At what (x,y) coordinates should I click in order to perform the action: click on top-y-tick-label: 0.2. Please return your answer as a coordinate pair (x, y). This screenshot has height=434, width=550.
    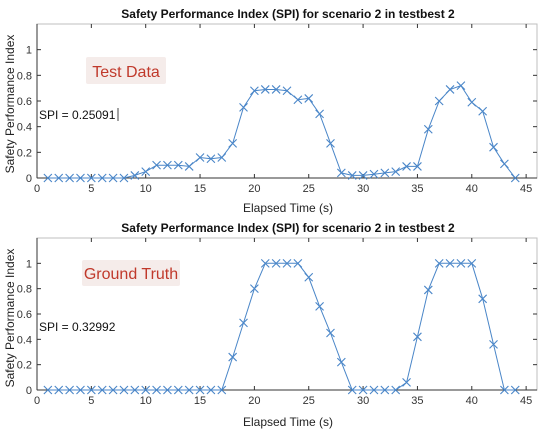
    Looking at the image, I should click on (24, 153).